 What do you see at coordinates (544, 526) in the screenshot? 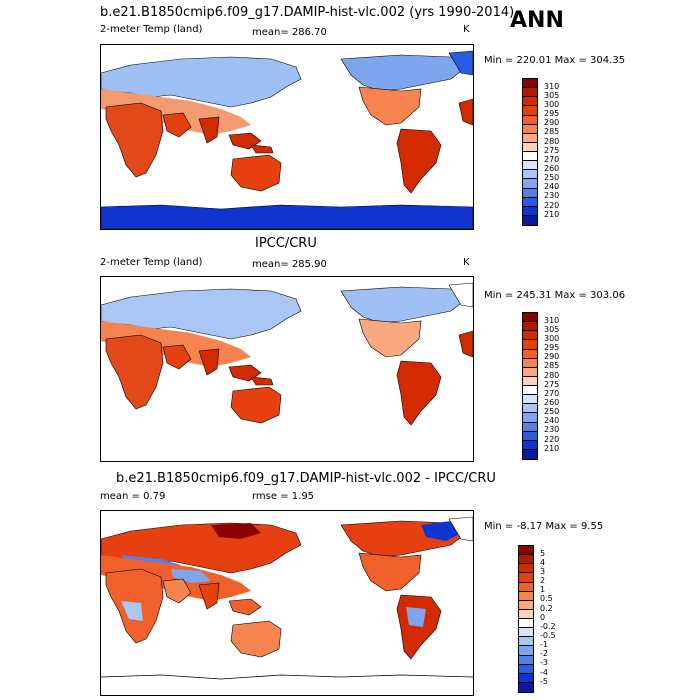
I see `panel3-minmax-label: Min = -8.17 Max = 9.55` at bounding box center [544, 526].